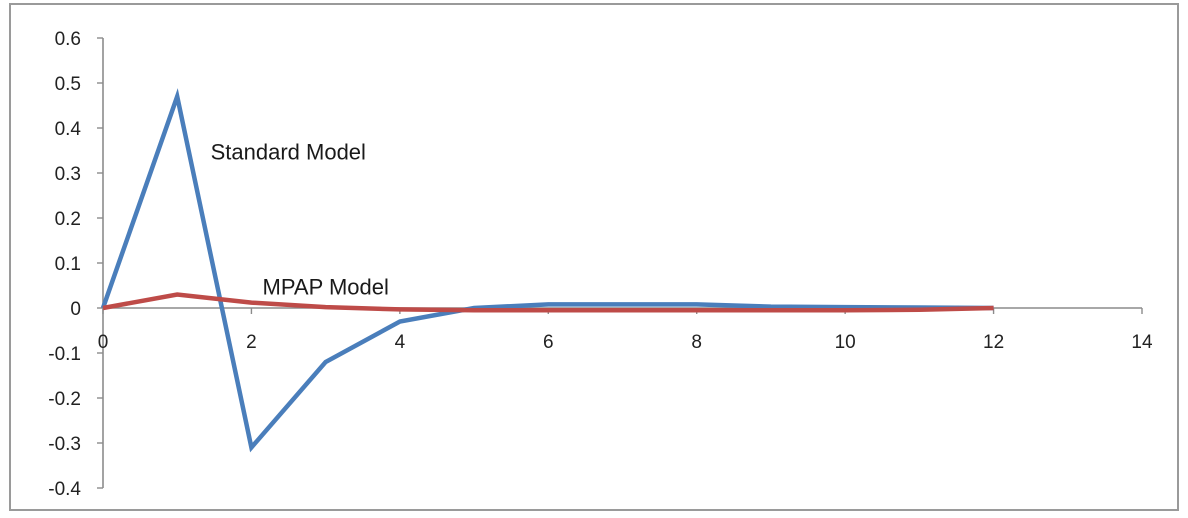 The width and height of the screenshot is (1188, 518). I want to click on y-tick-label: -0.4, so click(64, 489).